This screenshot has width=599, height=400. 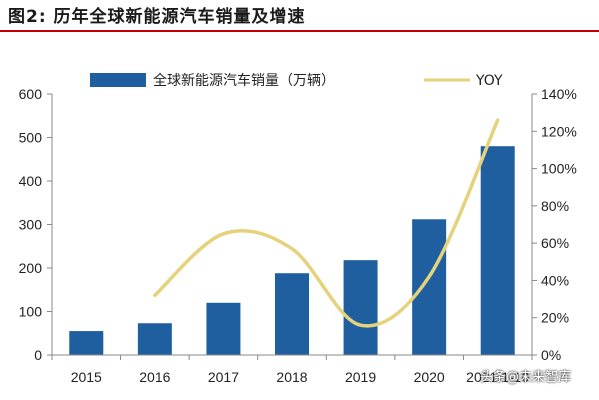 What do you see at coordinates (157, 17) in the screenshot?
I see `figure-title: 图2: 历年全球新能源汽车销量及增速` at bounding box center [157, 17].